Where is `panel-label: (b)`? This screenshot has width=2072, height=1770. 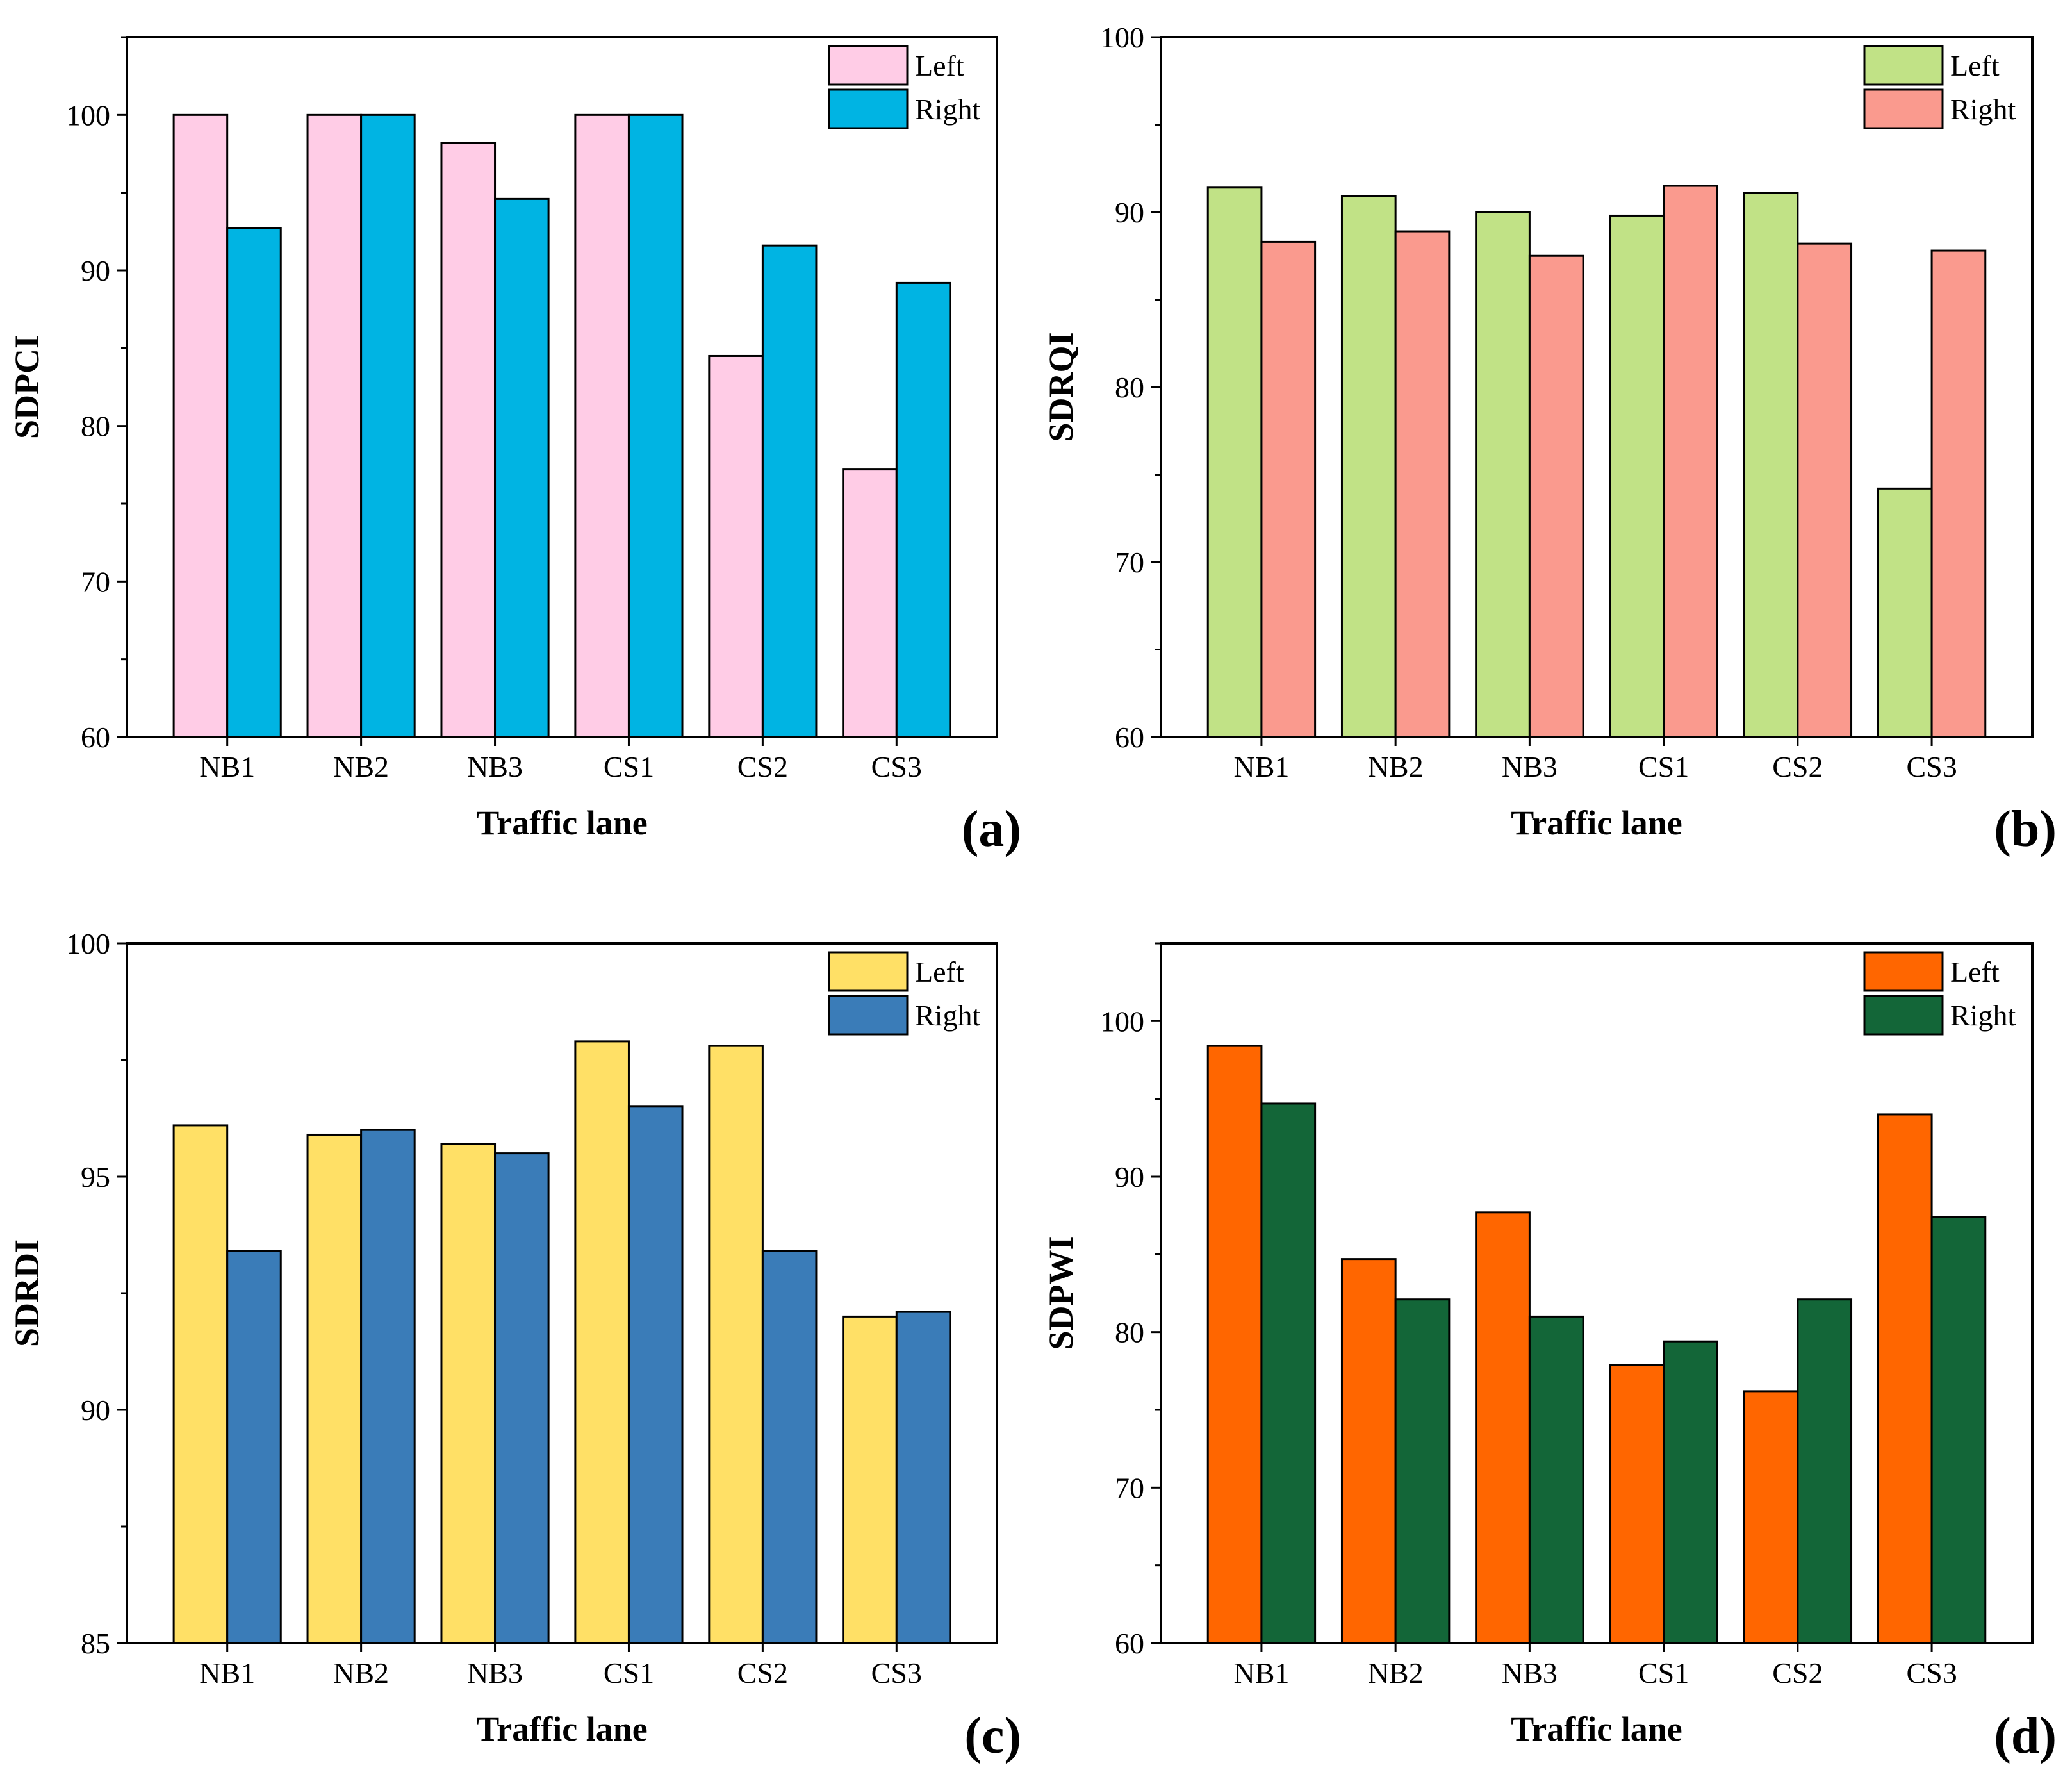
panel-label: (b) is located at coordinates (2025, 829).